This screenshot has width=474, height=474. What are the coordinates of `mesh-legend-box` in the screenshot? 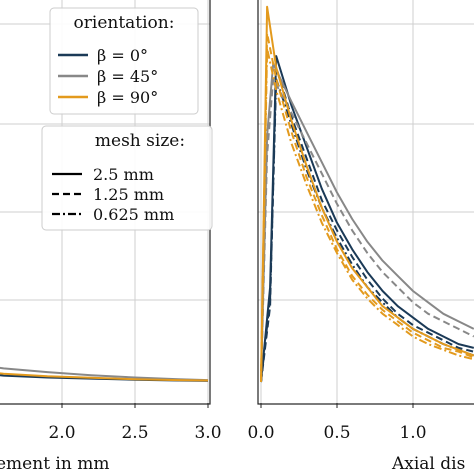 It's located at (127, 178).